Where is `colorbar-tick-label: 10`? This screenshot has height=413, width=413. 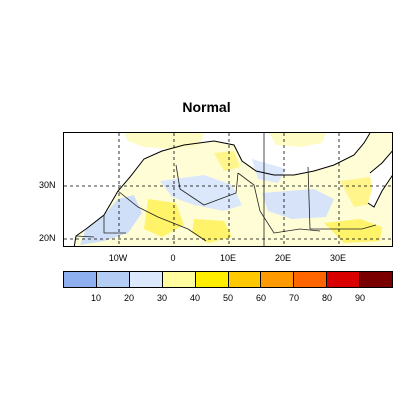
colorbar-tick-label: 10 is located at coordinates (96, 298).